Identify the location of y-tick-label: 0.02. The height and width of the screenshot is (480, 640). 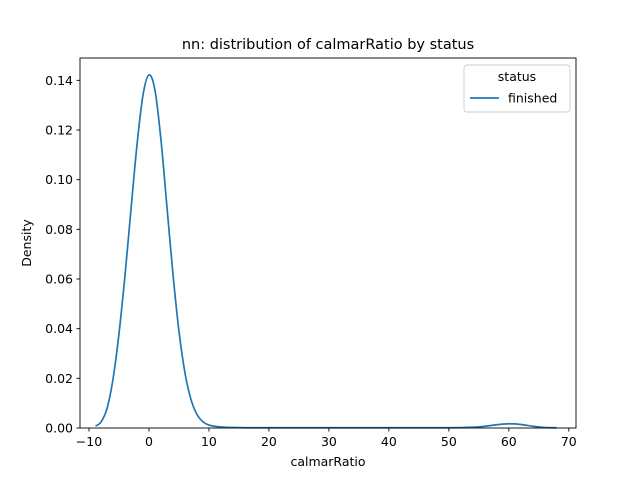
(59, 378).